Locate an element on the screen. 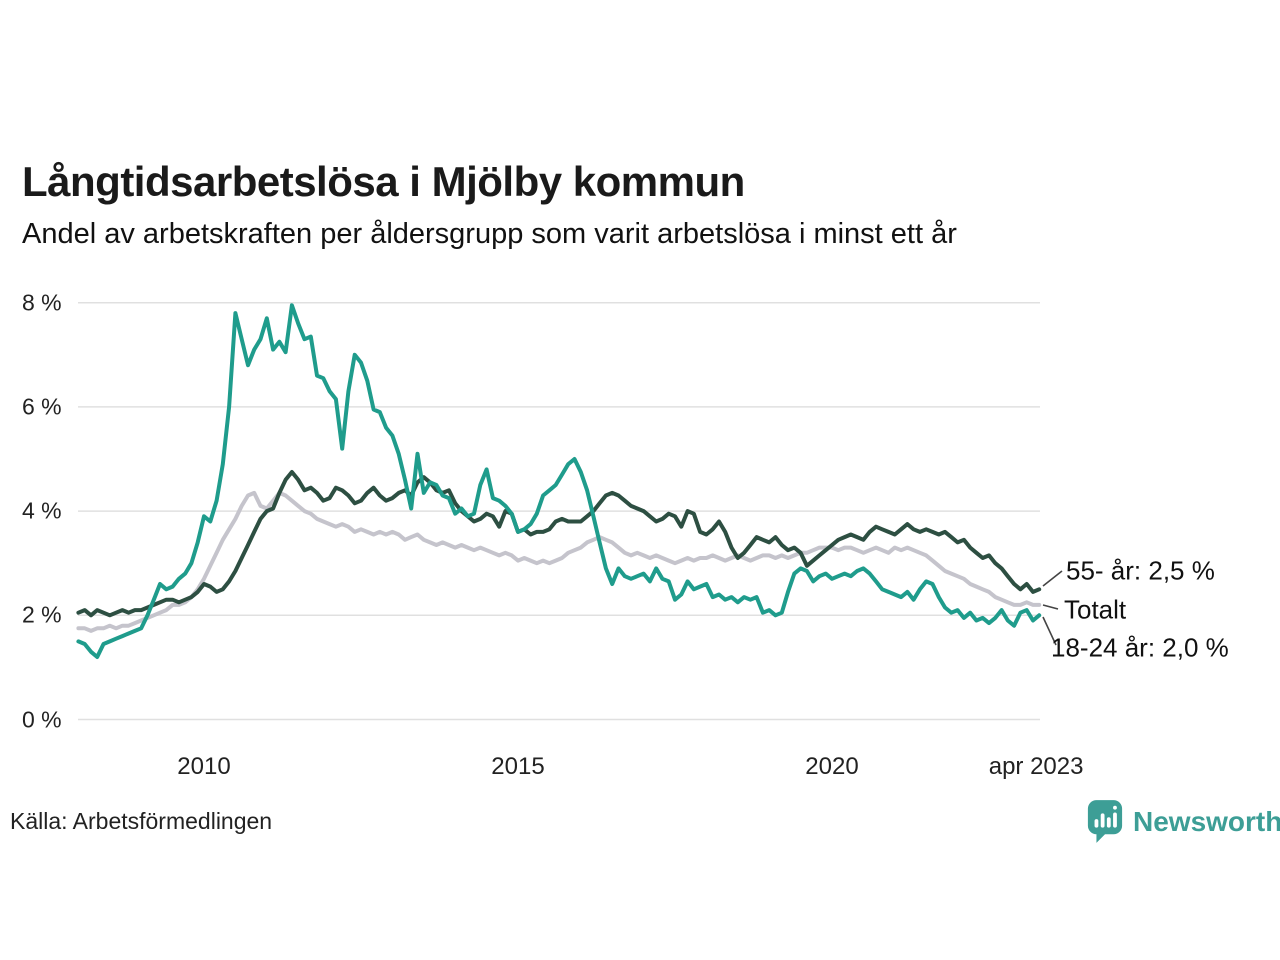  newsworthy-logo: Newsworthy is located at coordinates (1183, 821).